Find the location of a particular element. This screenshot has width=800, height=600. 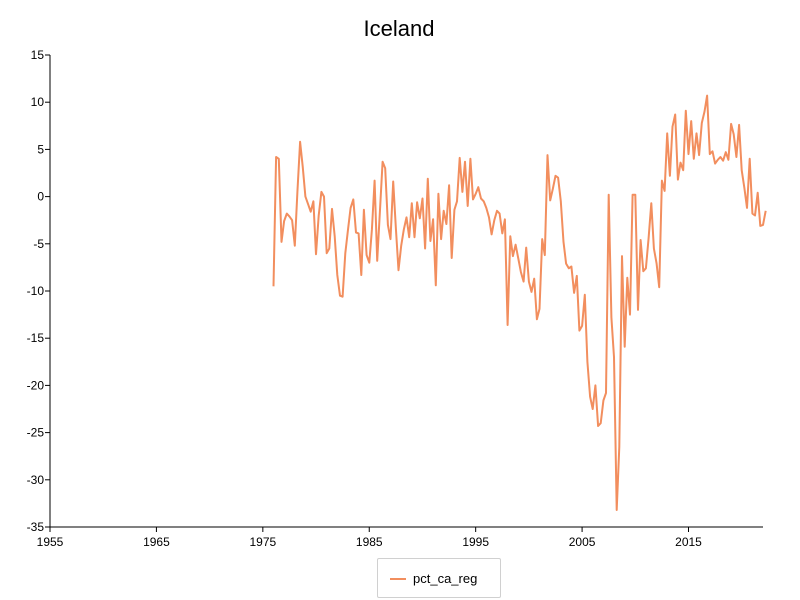

y-tick-label: -25 is located at coordinates (36, 433).